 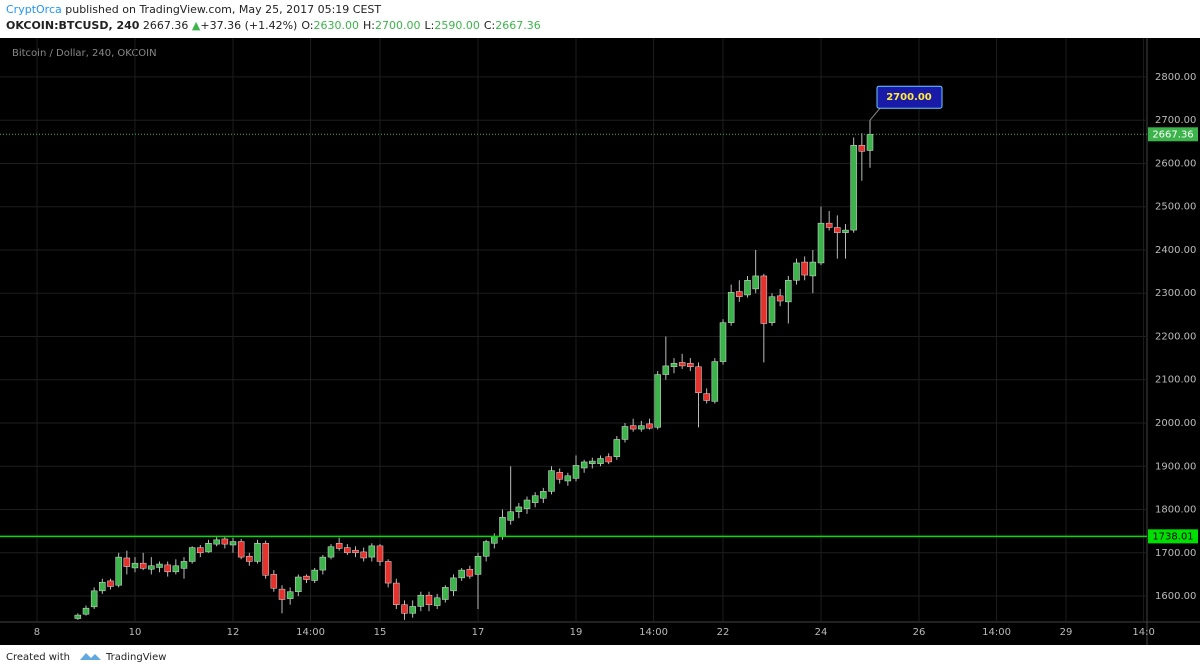 I want to click on ohlc-label: O:, so click(x=307, y=25).